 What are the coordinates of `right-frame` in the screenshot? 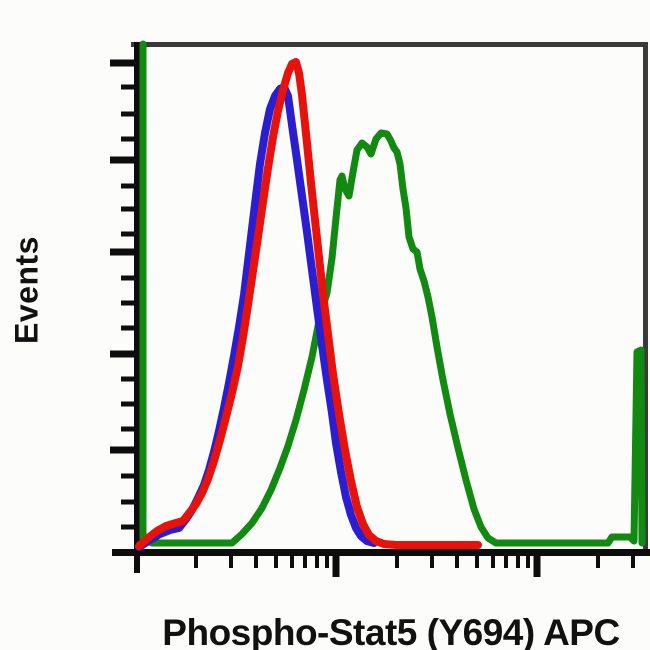 It's located at (645, 299).